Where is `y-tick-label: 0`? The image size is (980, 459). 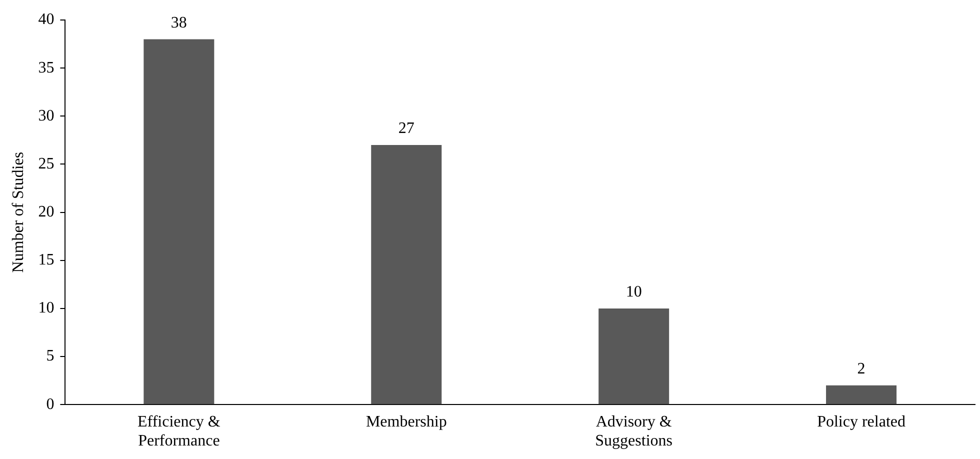
y-tick-label: 0 is located at coordinates (50, 404).